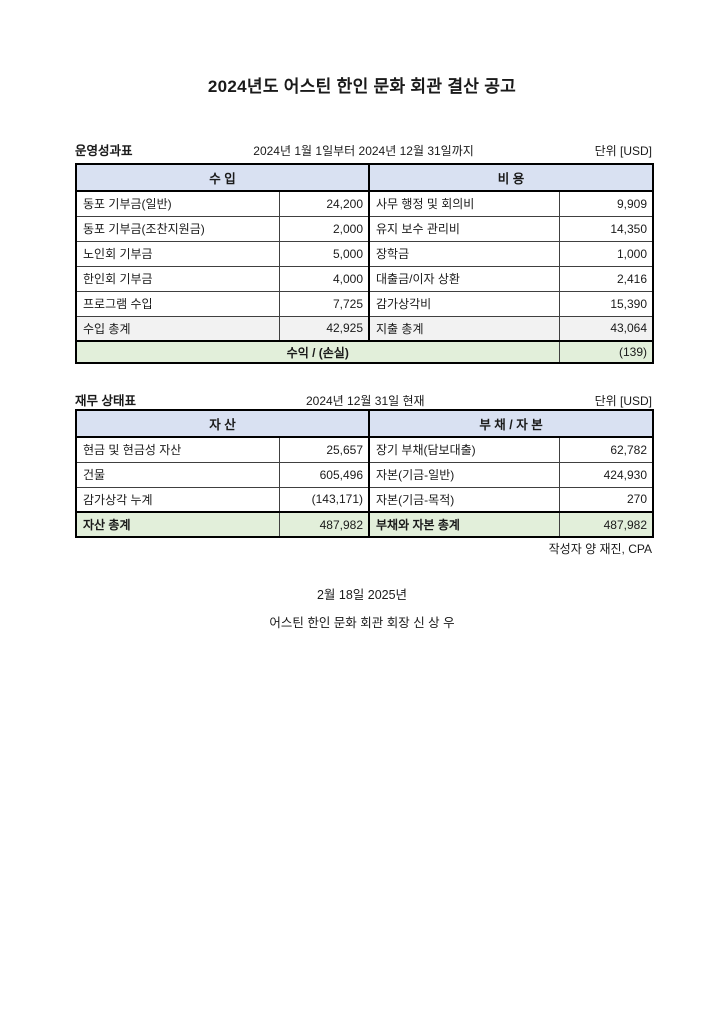  What do you see at coordinates (223, 423) in the screenshot?
I see `assets-column-header: 자 산` at bounding box center [223, 423].